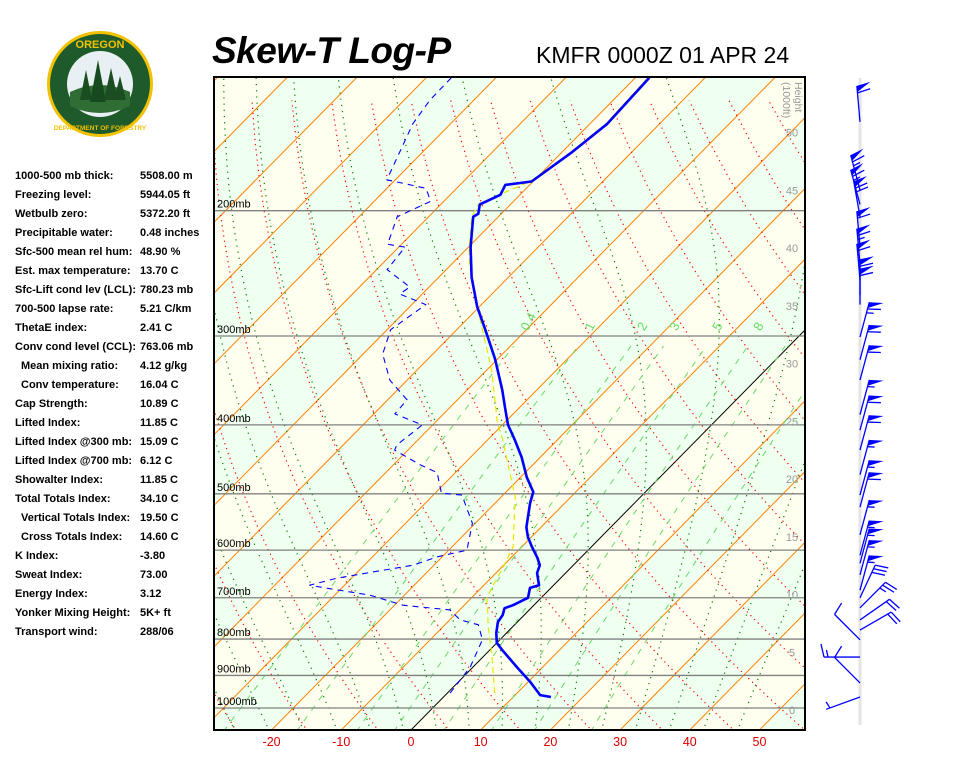 The image size is (960, 768). What do you see at coordinates (160, 252) in the screenshot?
I see `stat-value: 48.90 %` at bounding box center [160, 252].